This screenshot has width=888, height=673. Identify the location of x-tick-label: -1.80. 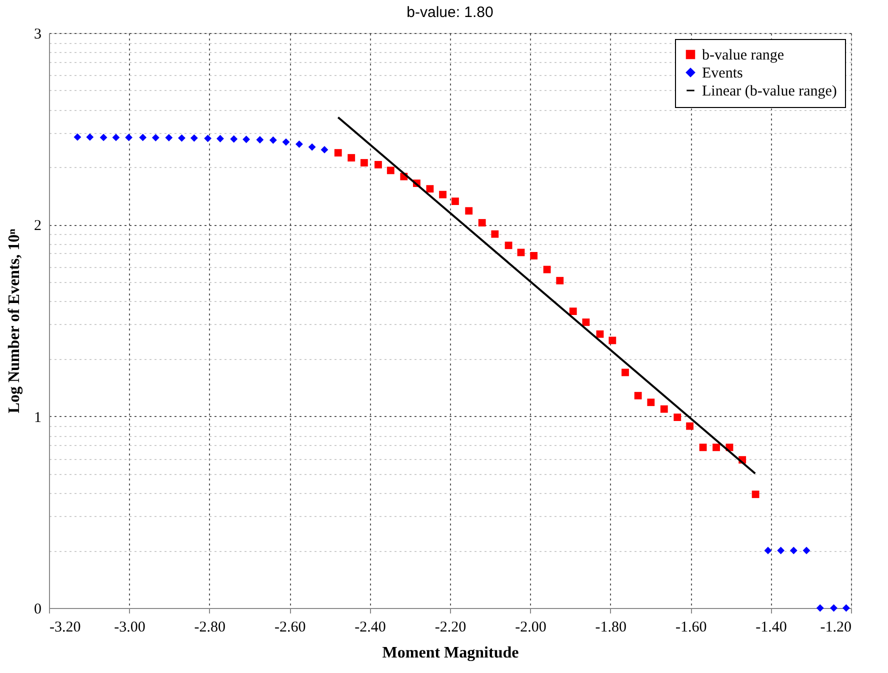
(611, 628).